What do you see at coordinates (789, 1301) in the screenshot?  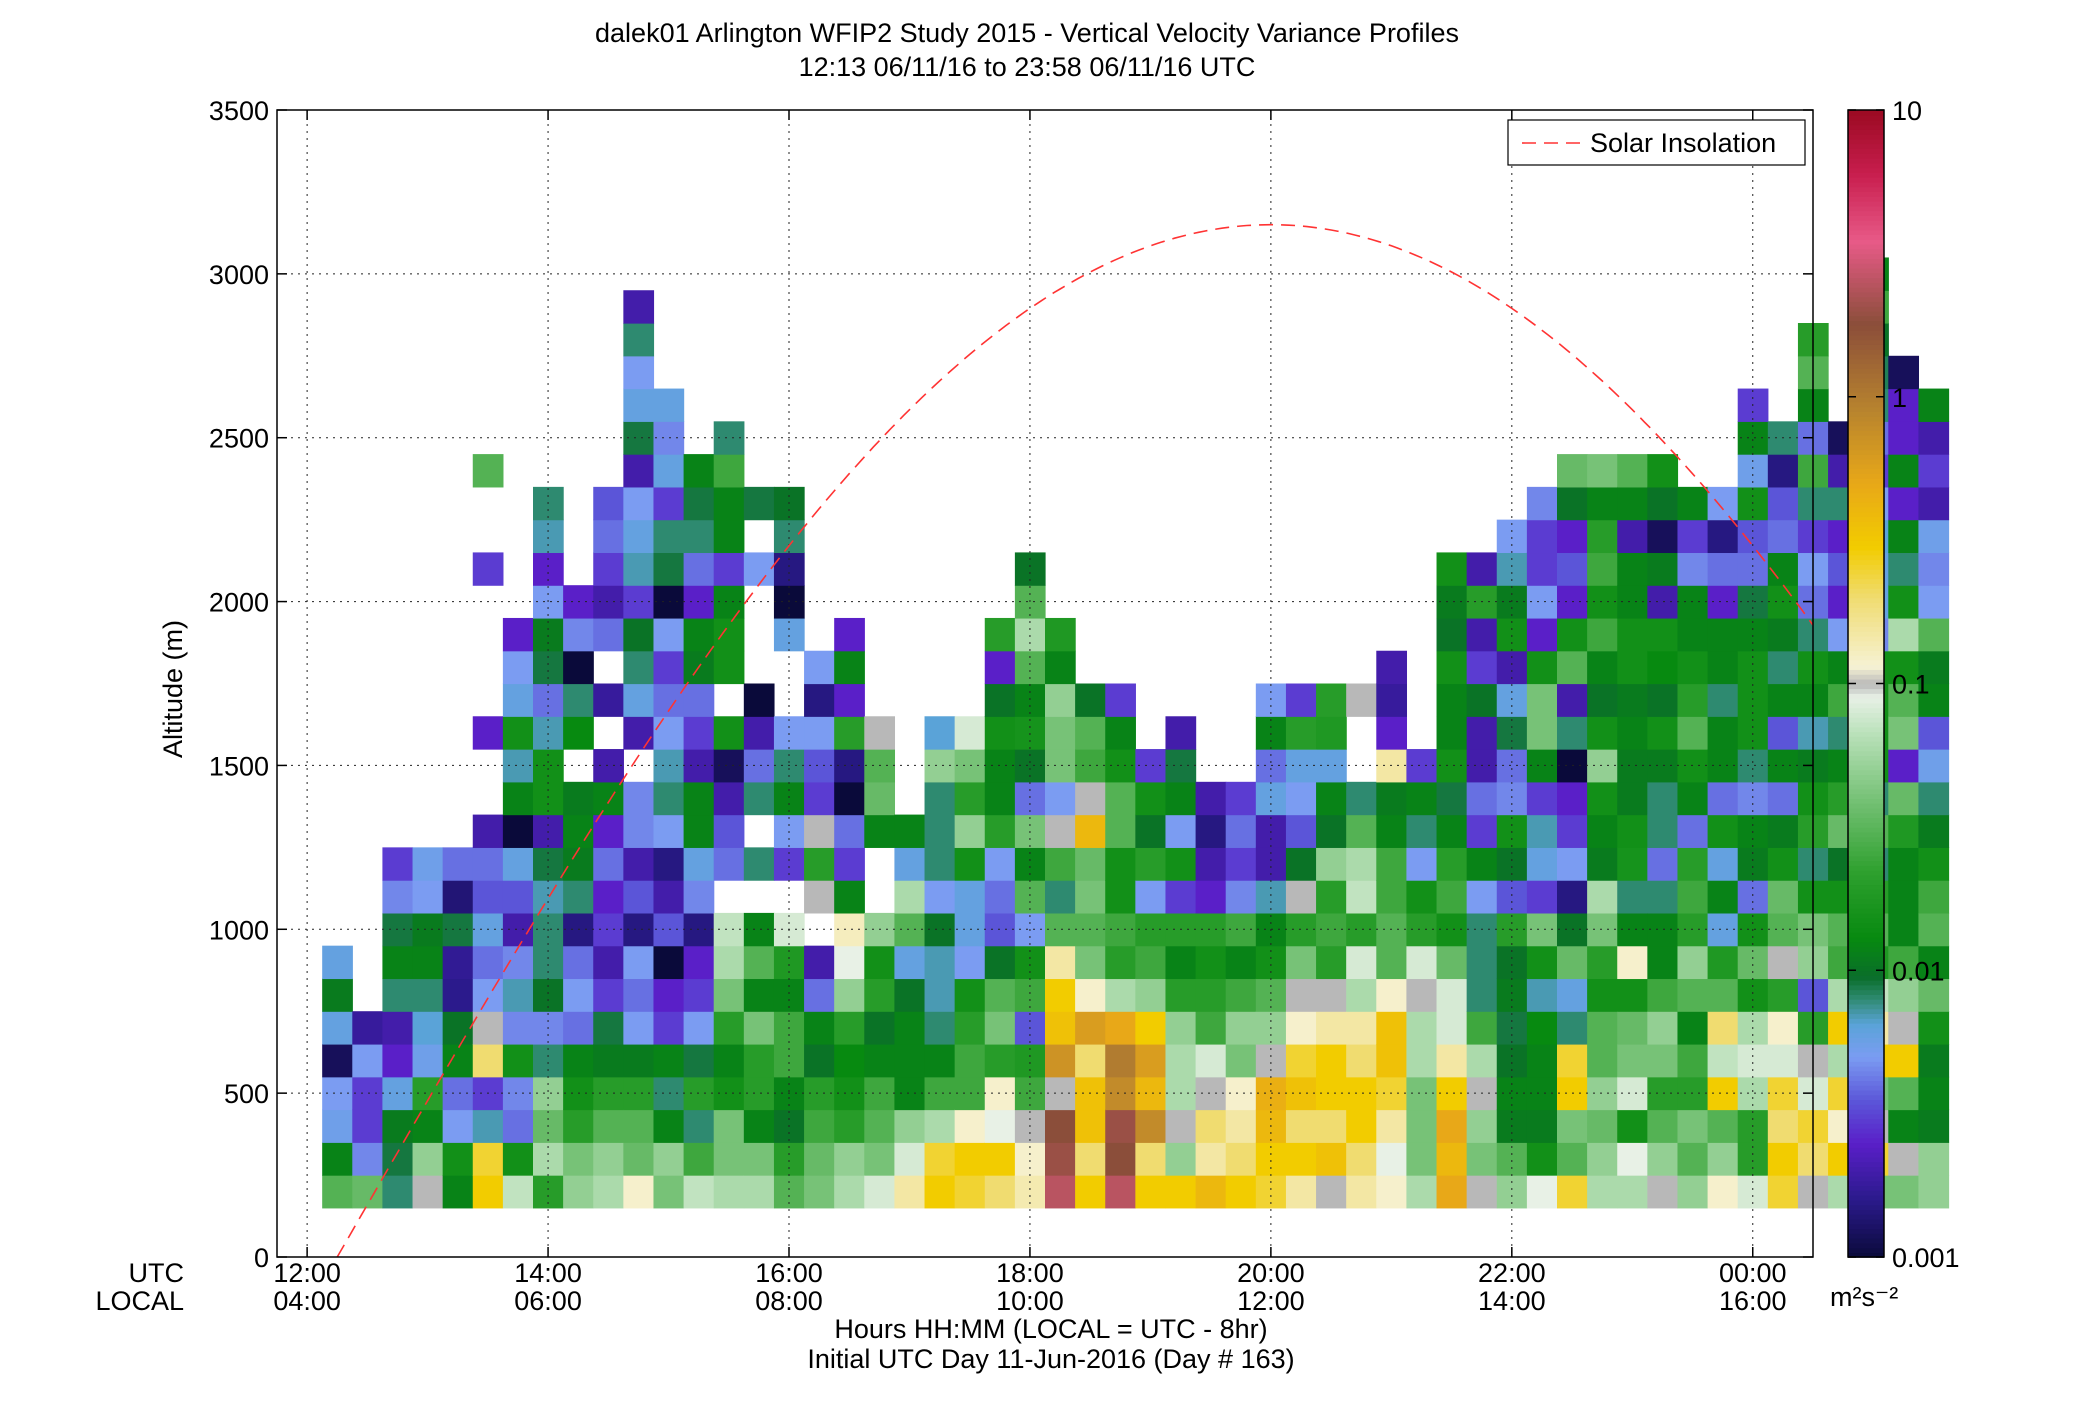 I see `x-tick-label-local: 08:00` at bounding box center [789, 1301].